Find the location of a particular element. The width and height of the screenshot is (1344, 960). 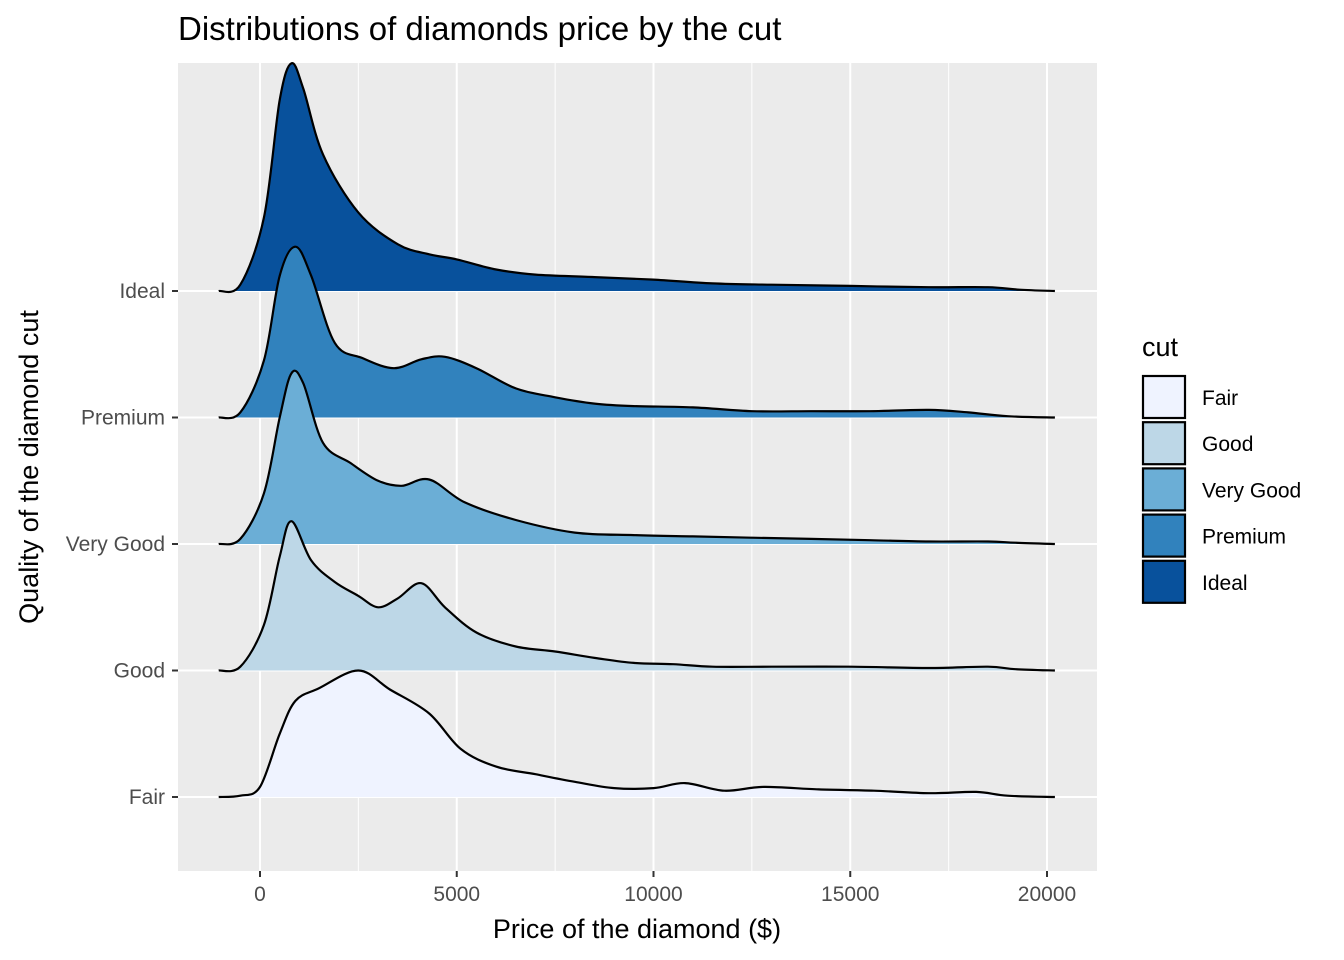

legend-title: cut is located at coordinates (1160, 347).